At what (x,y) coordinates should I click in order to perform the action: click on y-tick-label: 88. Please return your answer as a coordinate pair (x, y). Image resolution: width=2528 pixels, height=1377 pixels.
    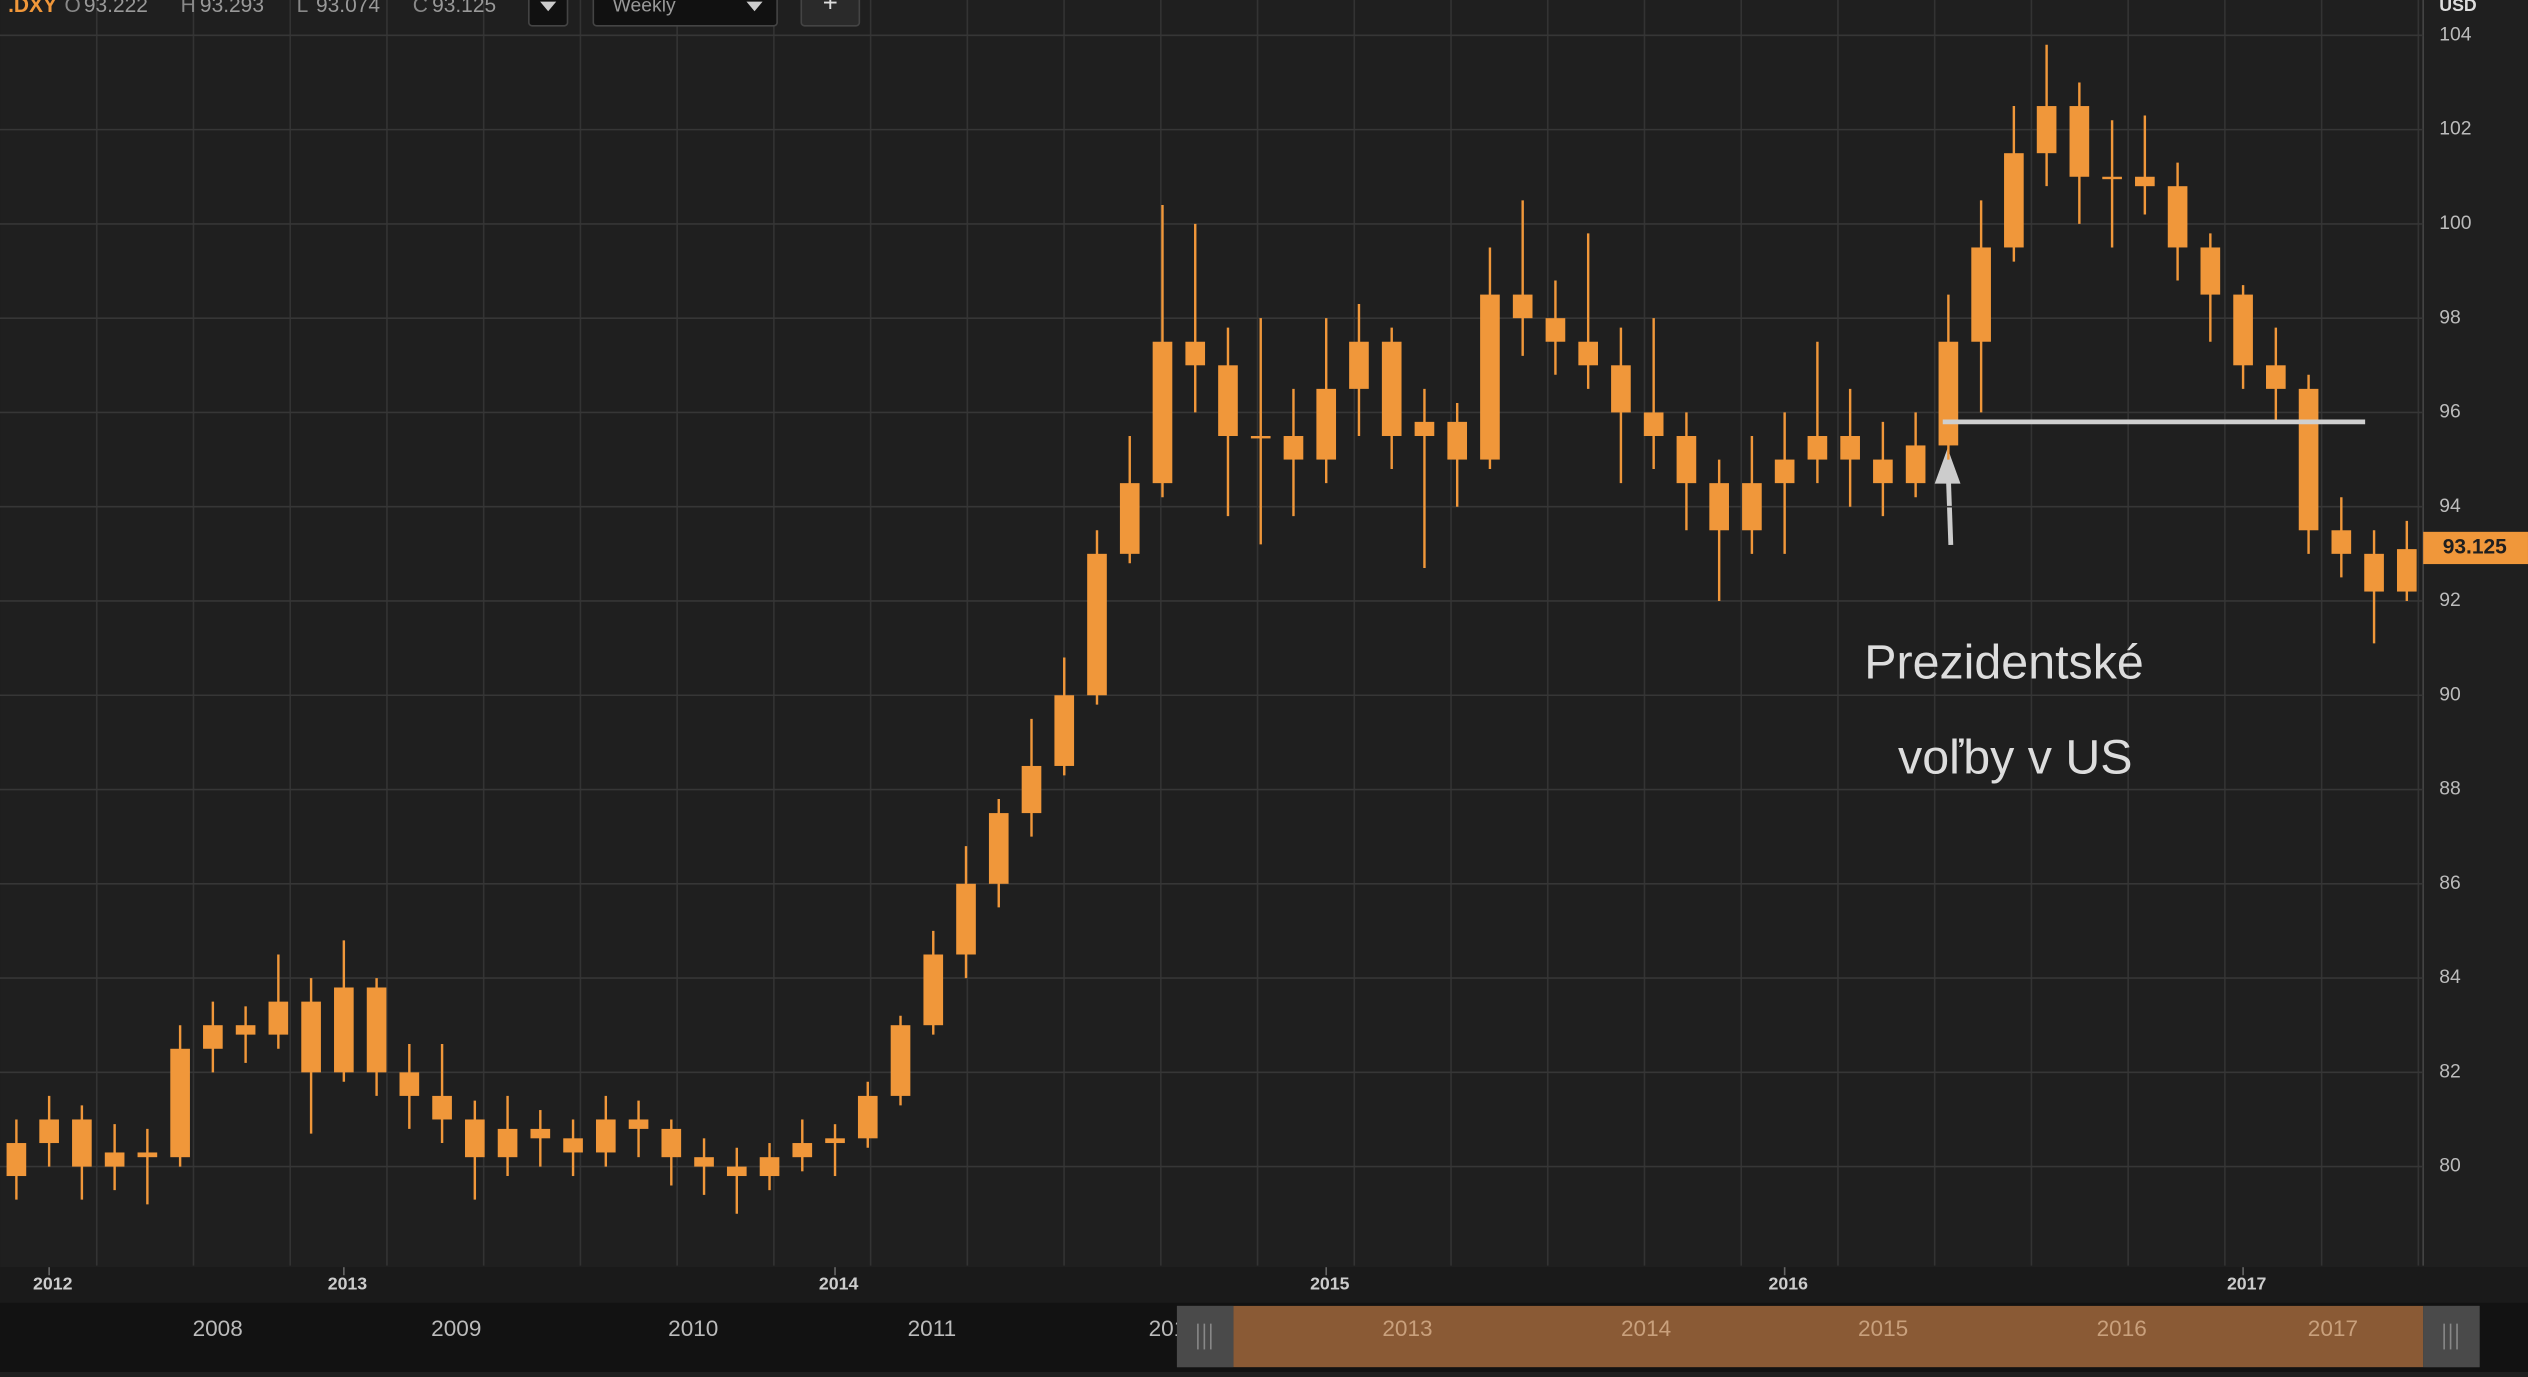
    Looking at the image, I should click on (2450, 789).